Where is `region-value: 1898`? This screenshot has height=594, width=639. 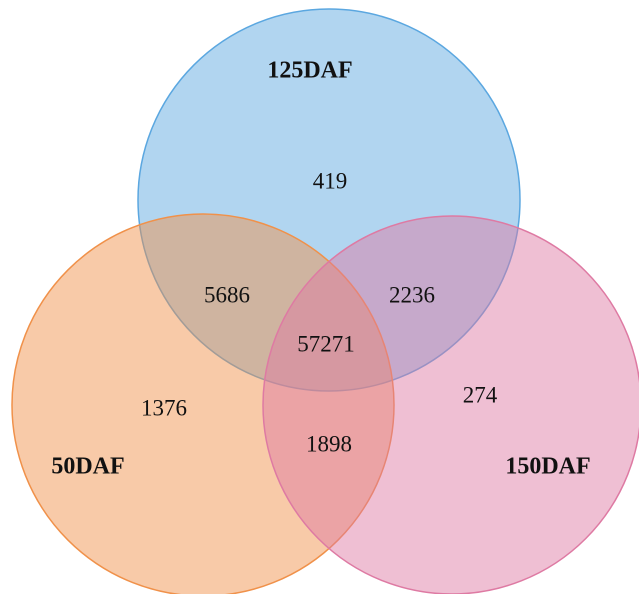 region-value: 1898 is located at coordinates (329, 443).